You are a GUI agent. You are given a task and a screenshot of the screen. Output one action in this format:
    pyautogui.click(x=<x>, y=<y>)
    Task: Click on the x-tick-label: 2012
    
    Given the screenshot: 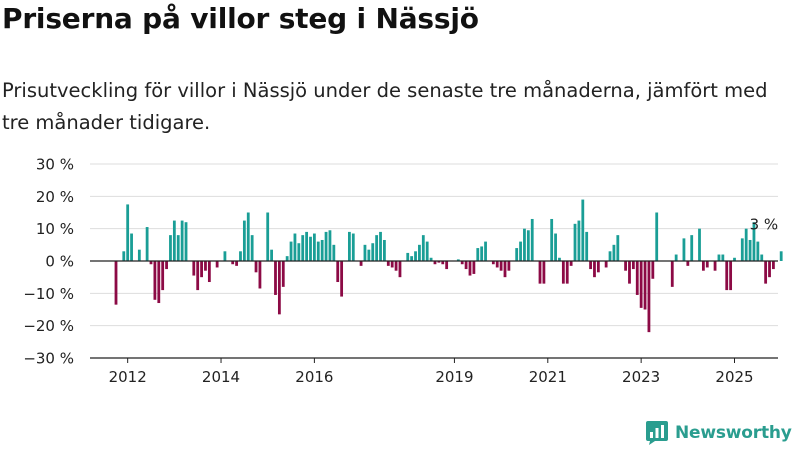 What is the action you would take?
    pyautogui.click(x=128, y=377)
    